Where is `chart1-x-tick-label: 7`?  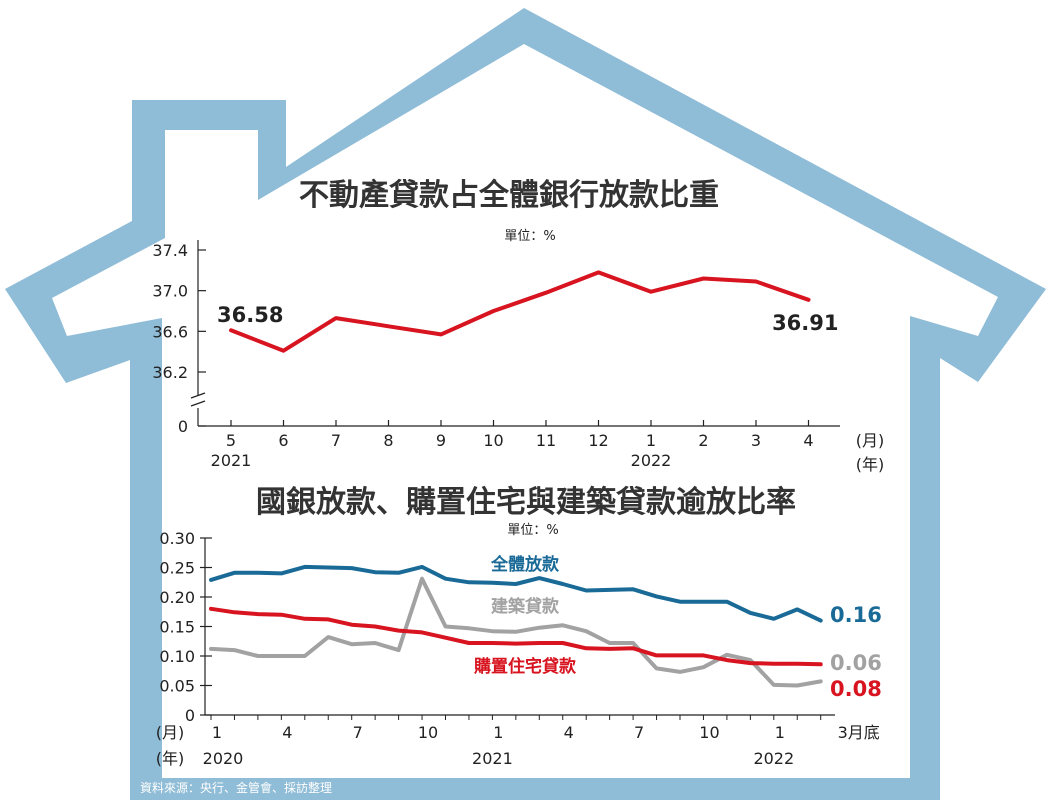
chart1-x-tick-label: 7 is located at coordinates (336, 440).